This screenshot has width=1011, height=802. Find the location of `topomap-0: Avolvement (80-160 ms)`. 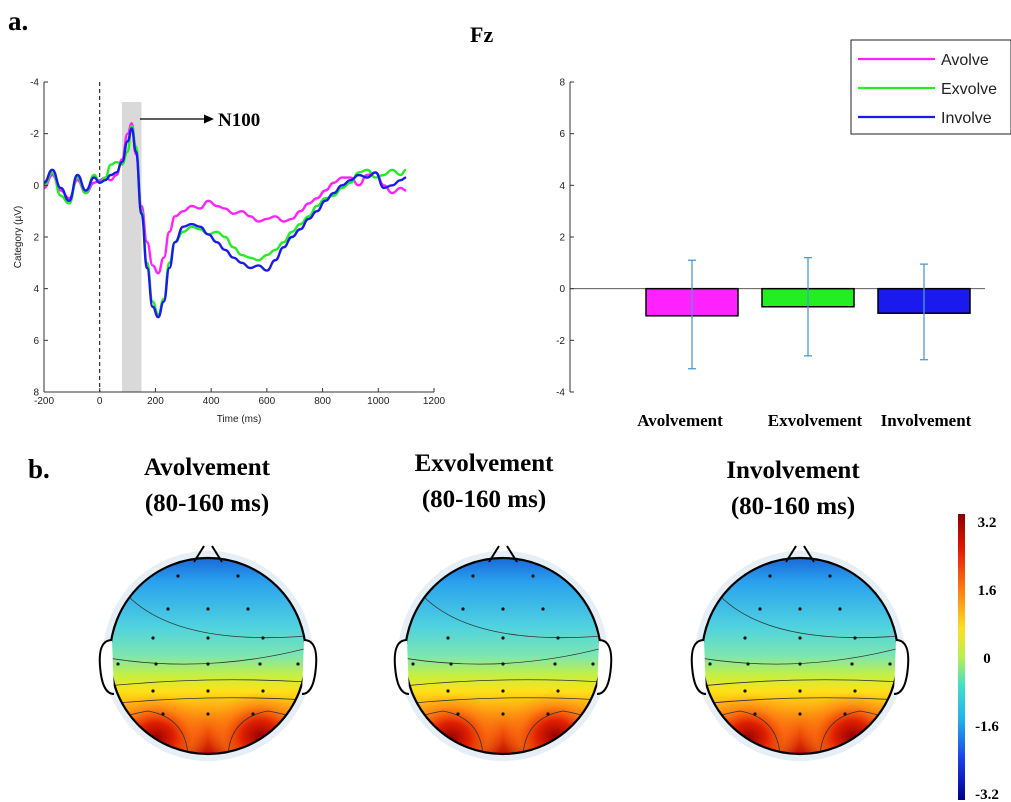

topomap-0: Avolvement (80-160 ms) is located at coordinates (208, 607).